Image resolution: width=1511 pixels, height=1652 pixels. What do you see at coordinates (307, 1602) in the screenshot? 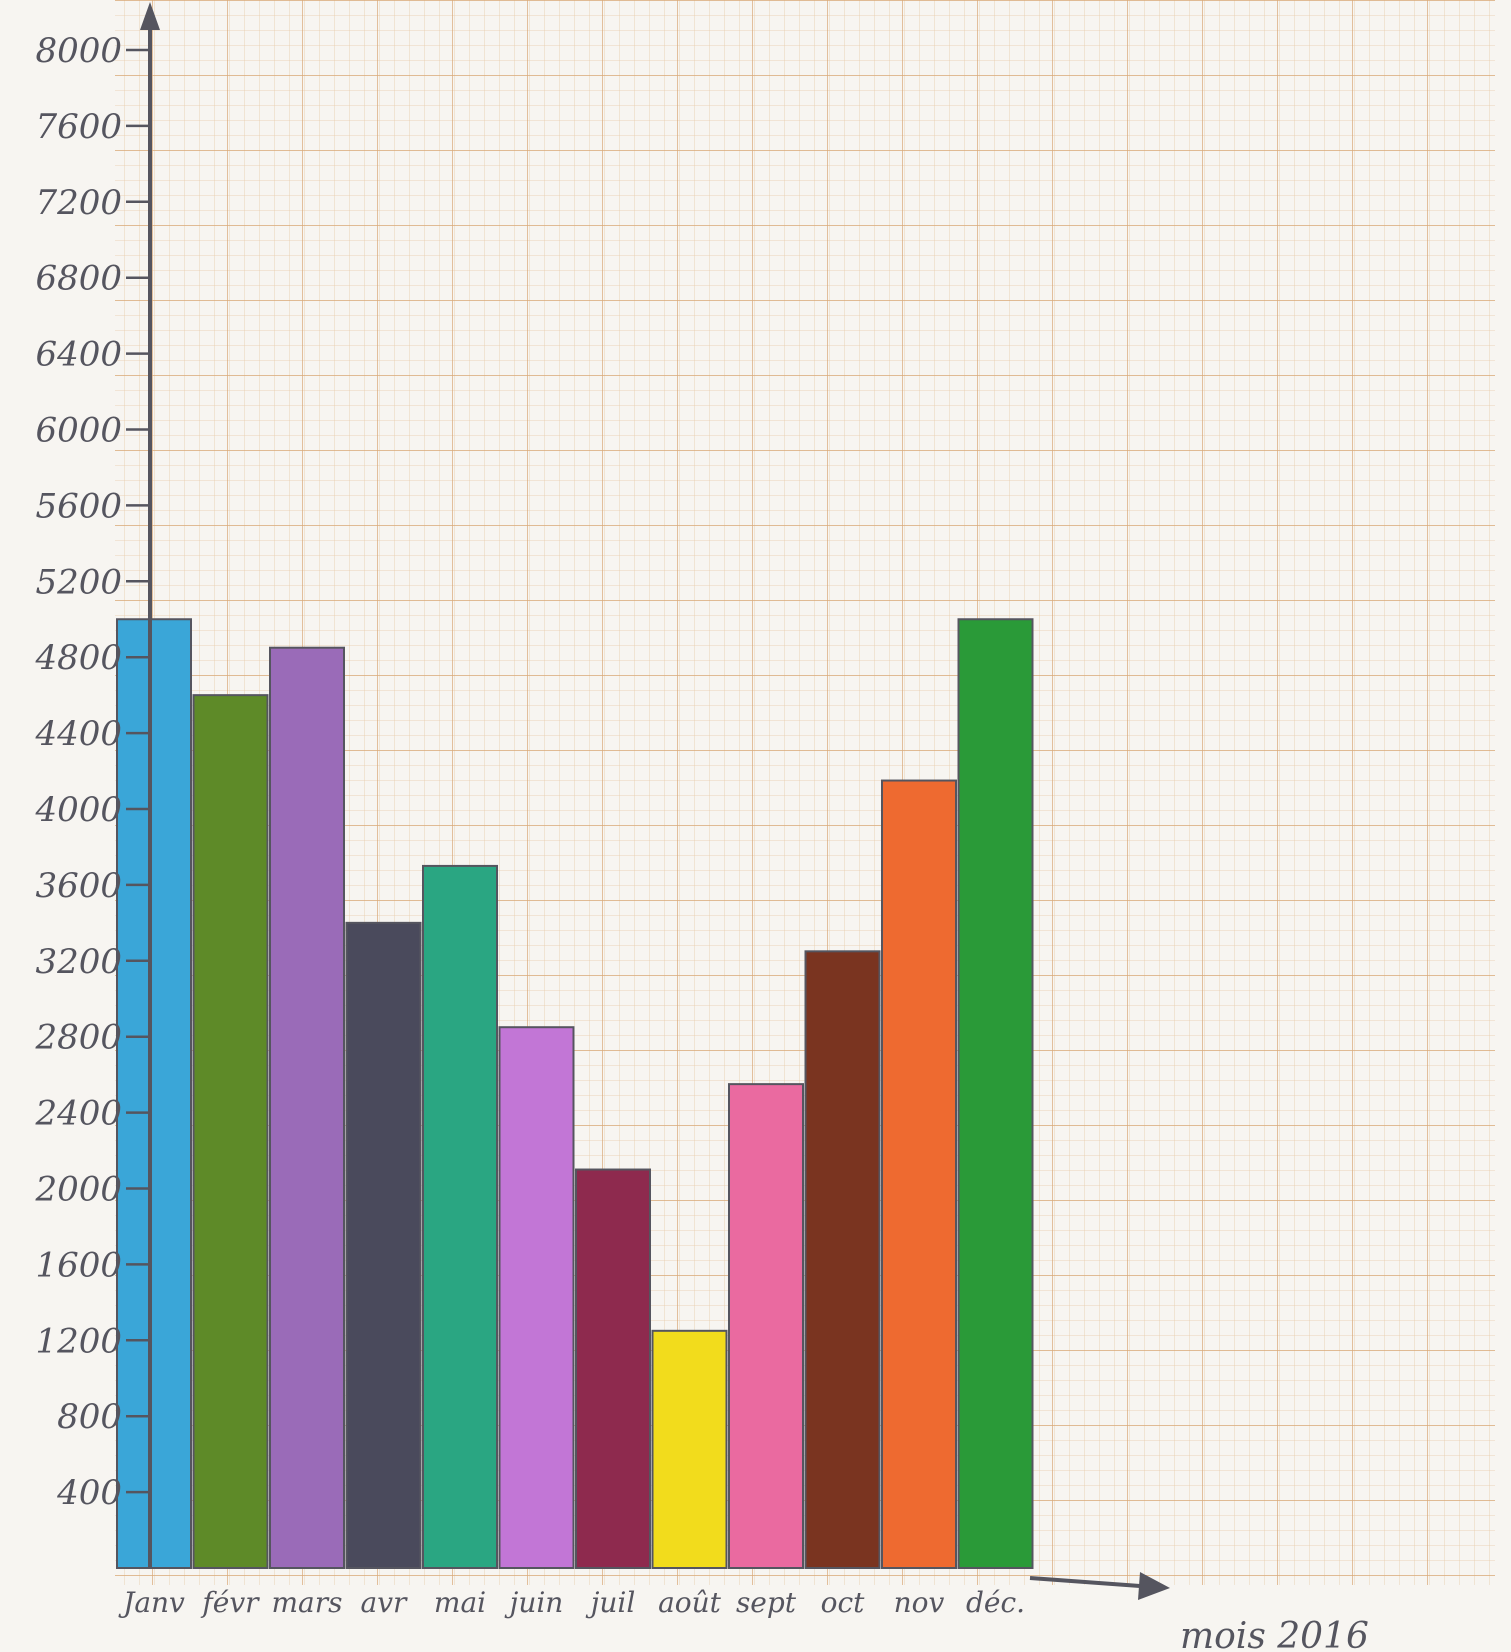
I see `x-tick-label: mars` at bounding box center [307, 1602].